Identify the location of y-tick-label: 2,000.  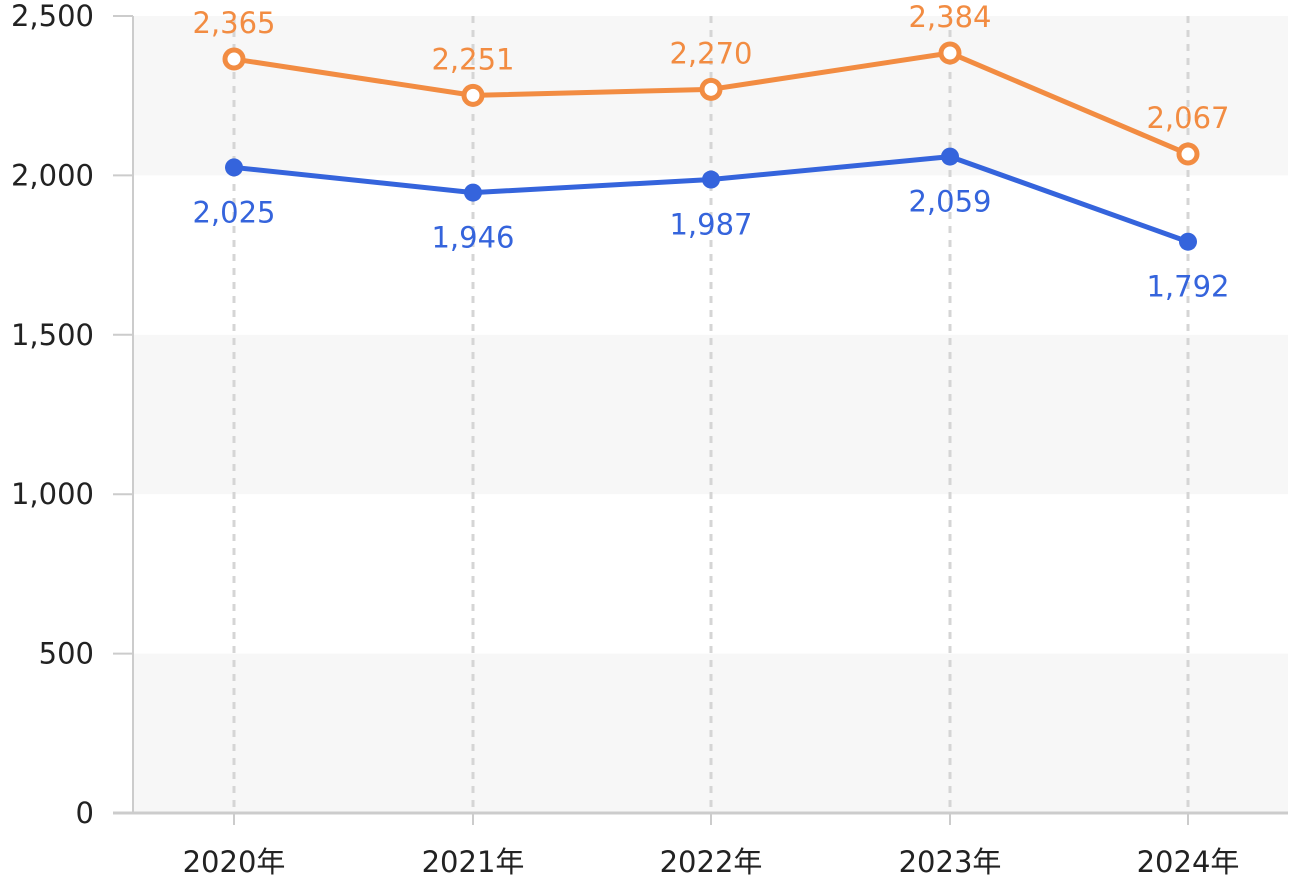
(52, 175).